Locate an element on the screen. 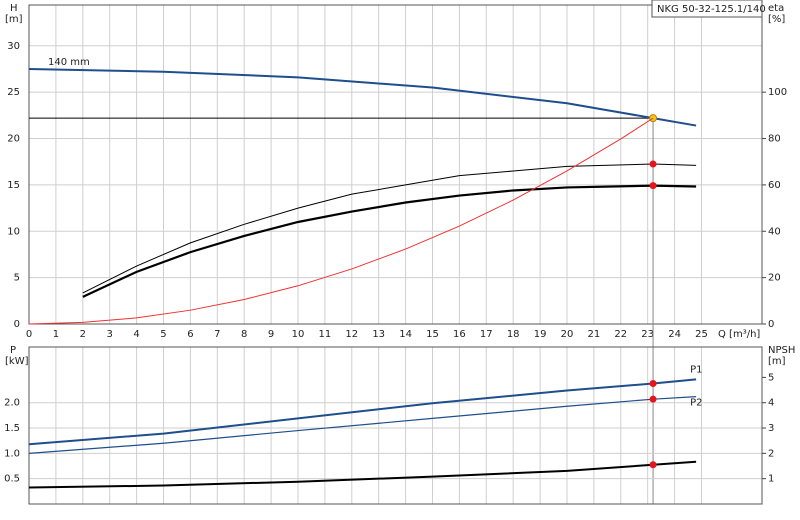 The width and height of the screenshot is (800, 520). x-tick-label: 21 is located at coordinates (594, 334).